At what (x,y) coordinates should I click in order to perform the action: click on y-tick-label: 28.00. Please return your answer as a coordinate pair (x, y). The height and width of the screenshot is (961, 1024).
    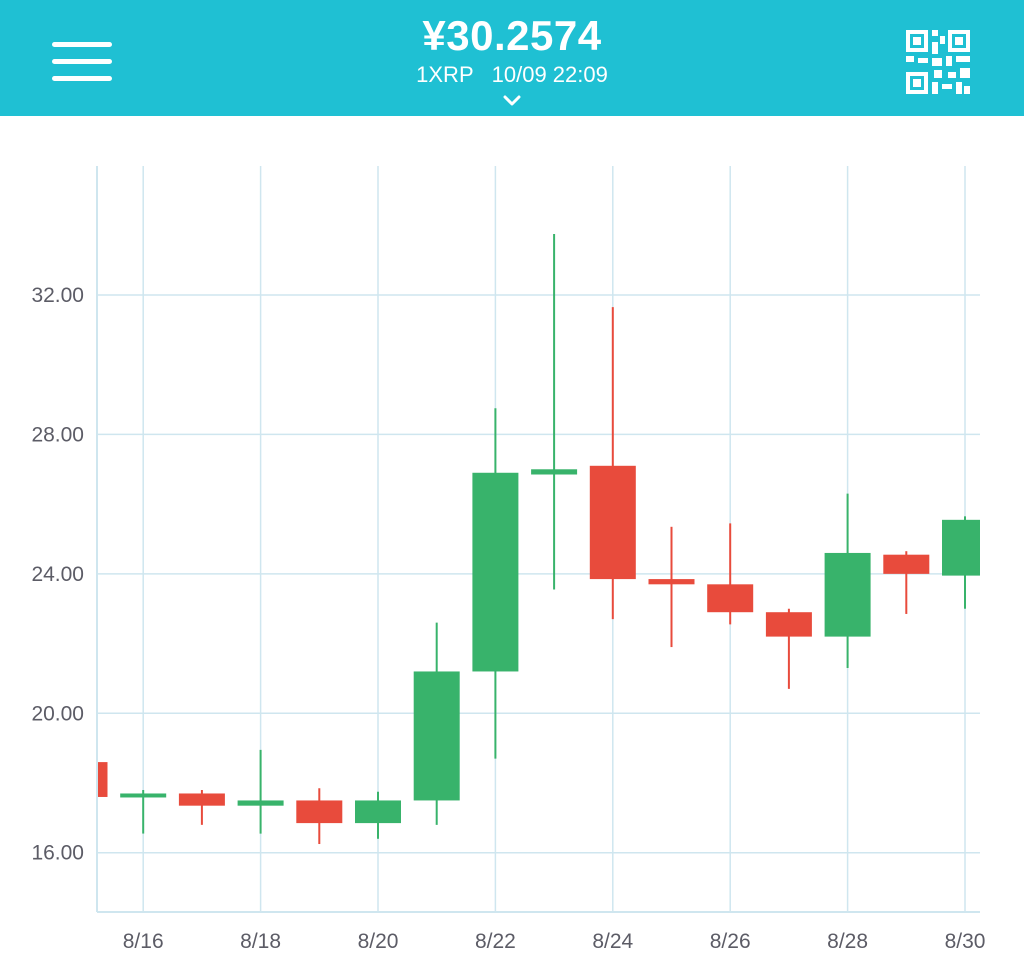
    Looking at the image, I should click on (57, 434).